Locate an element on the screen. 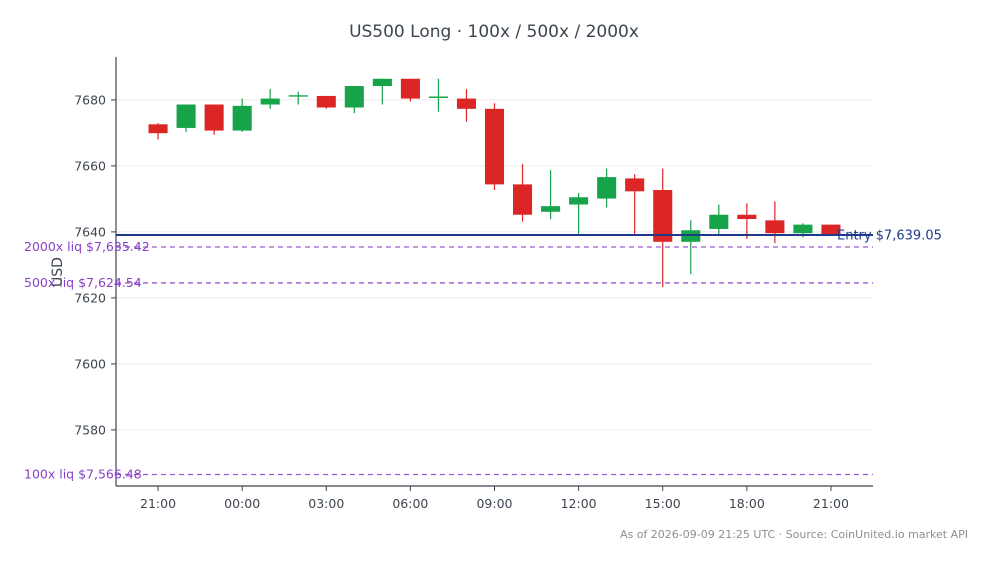 The width and height of the screenshot is (993, 564). y-axis-label: USD is located at coordinates (58, 272).